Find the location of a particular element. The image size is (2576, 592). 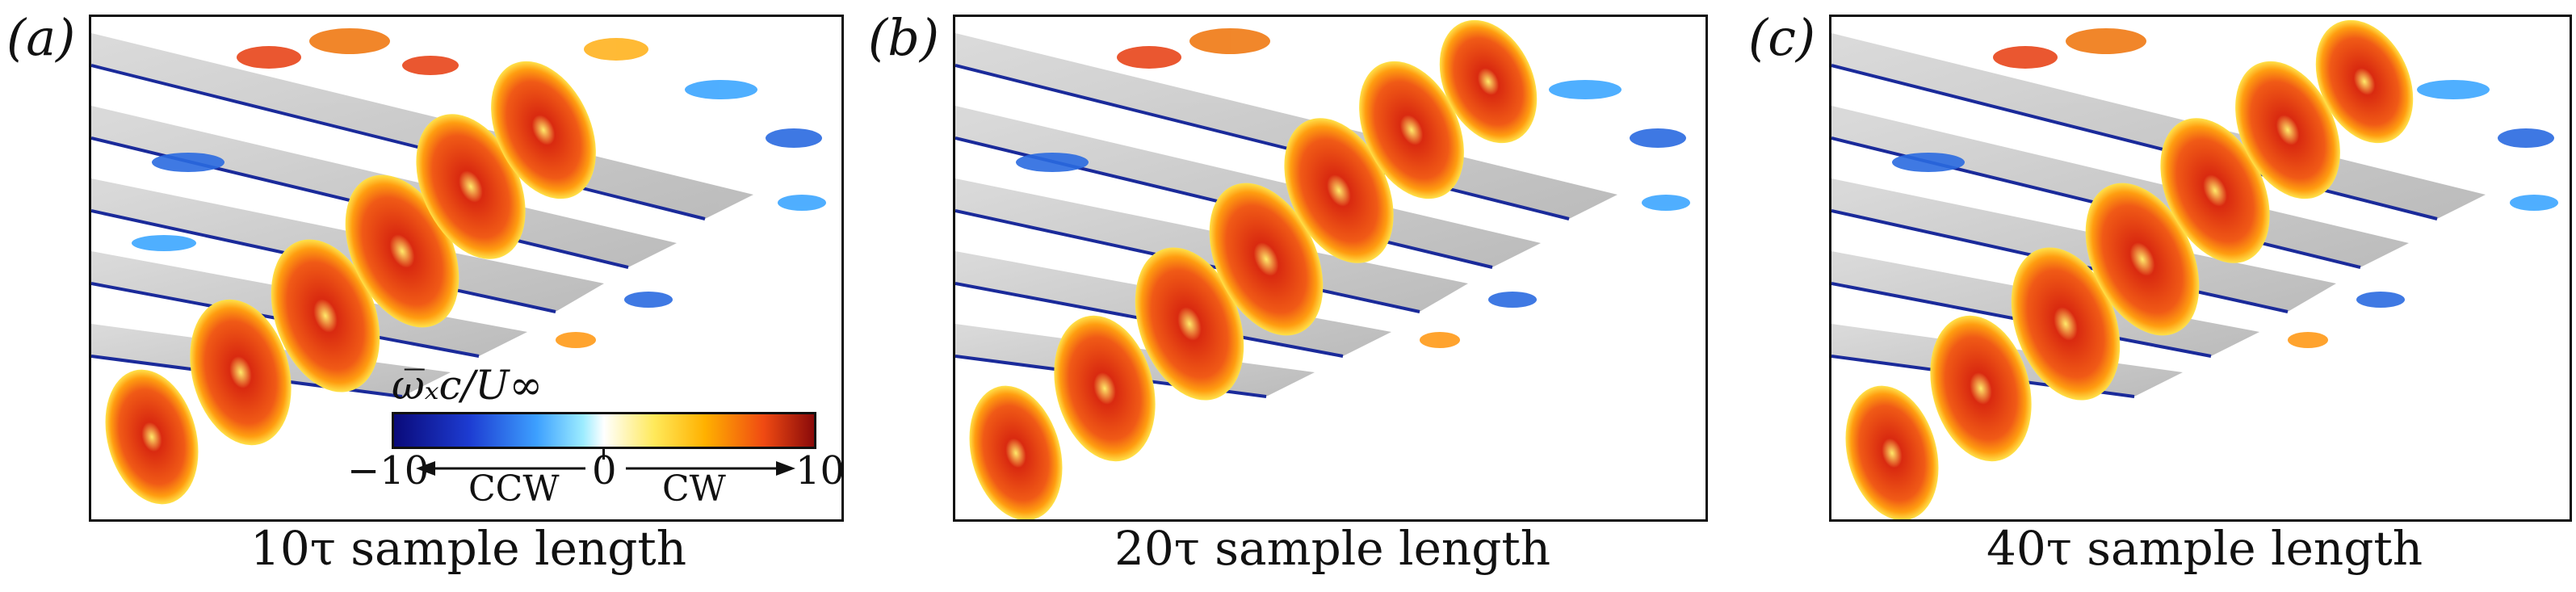

colorbar-ccw-label: CCW is located at coordinates (514, 489).